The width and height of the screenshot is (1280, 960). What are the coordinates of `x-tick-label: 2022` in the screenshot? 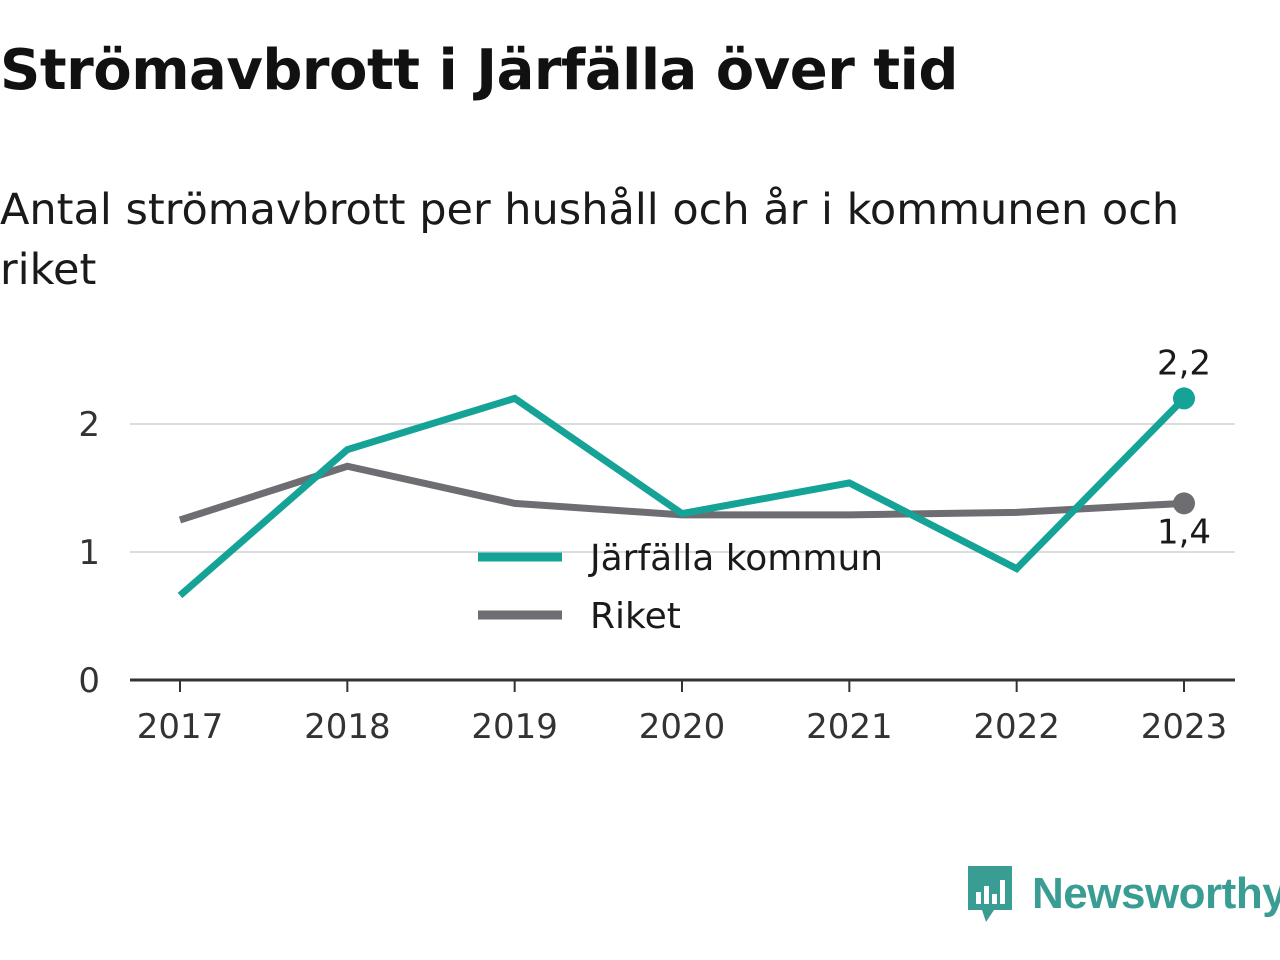 It's located at (1016, 727).